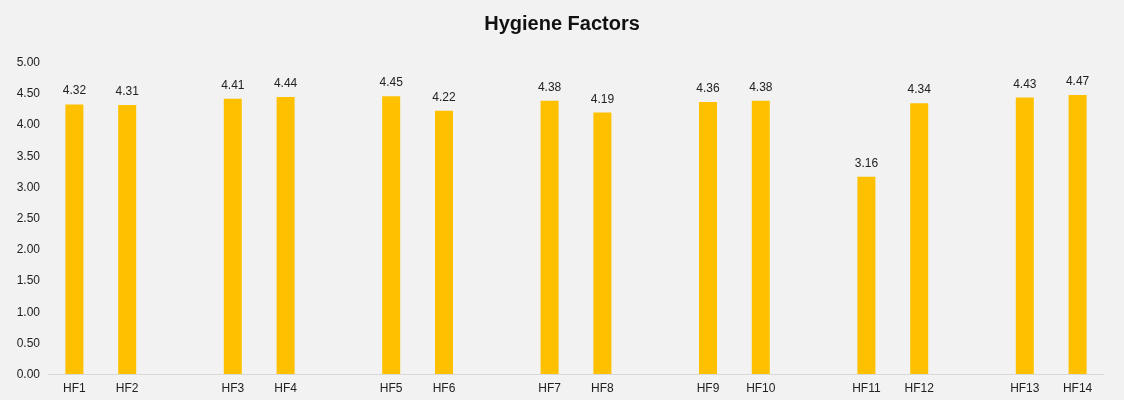 This screenshot has height=400, width=1124. What do you see at coordinates (444, 388) in the screenshot?
I see `x-tick-label: HF6` at bounding box center [444, 388].